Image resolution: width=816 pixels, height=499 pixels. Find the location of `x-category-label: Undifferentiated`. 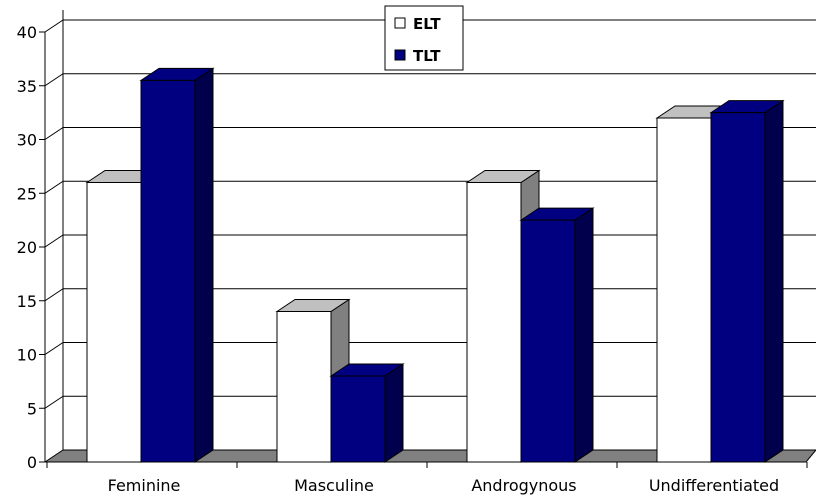

x-category-label: Undifferentiated is located at coordinates (714, 485).